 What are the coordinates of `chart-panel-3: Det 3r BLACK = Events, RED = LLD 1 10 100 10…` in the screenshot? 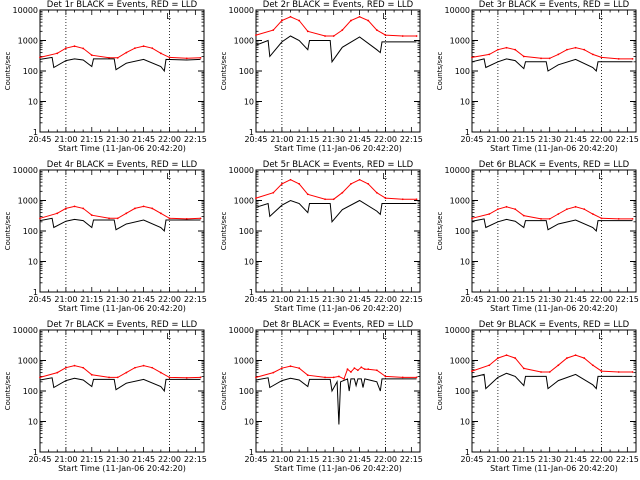 It's located at (537, 76).